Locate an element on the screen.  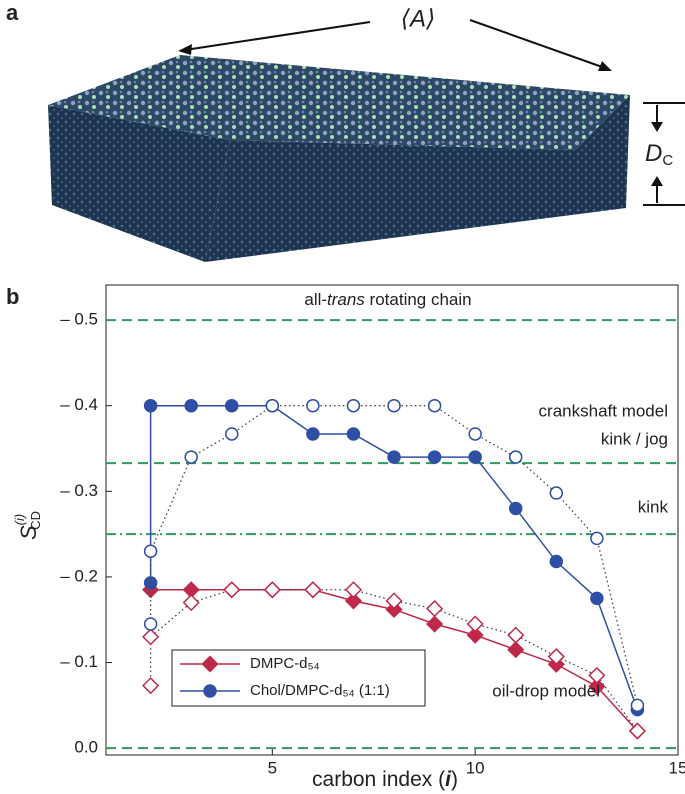
area-label: ⟨A⟩ is located at coordinates (418, 18).